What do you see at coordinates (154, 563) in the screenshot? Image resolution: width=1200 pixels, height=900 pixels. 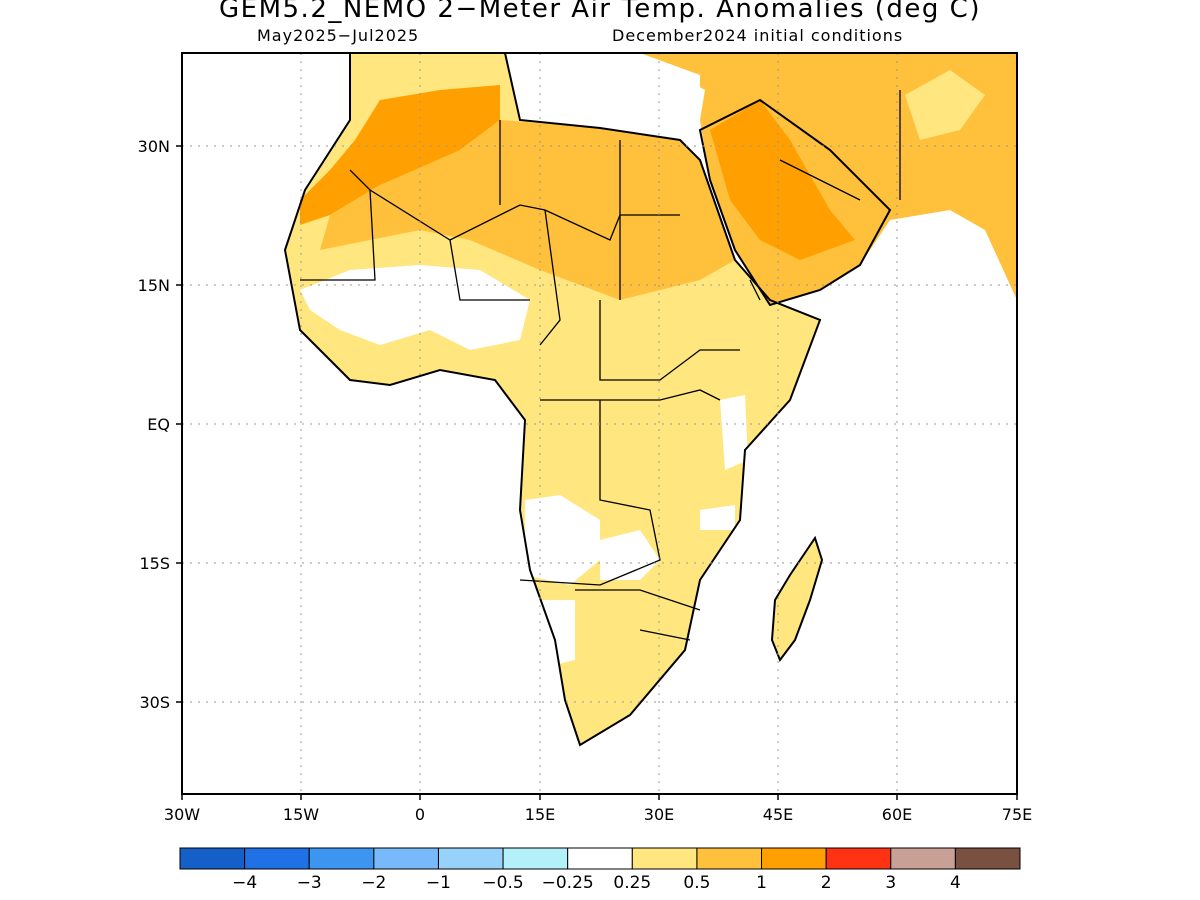 I see `lat-label: 15S` at bounding box center [154, 563].